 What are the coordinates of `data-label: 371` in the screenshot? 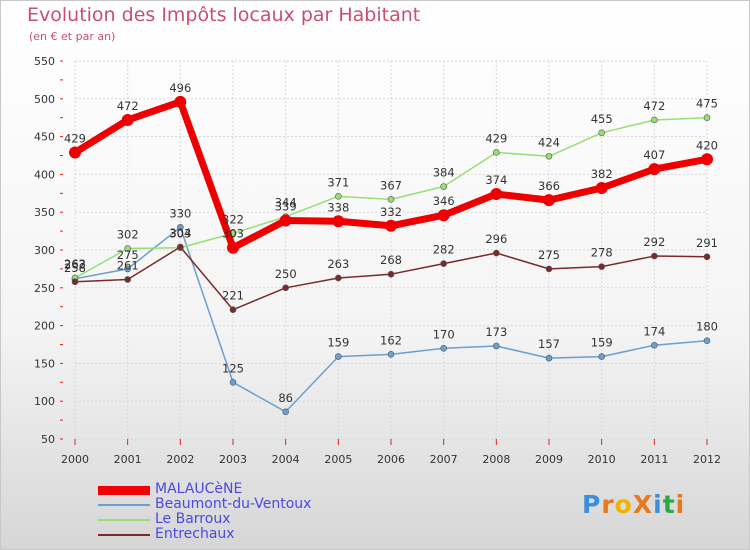 It's located at (338, 182).